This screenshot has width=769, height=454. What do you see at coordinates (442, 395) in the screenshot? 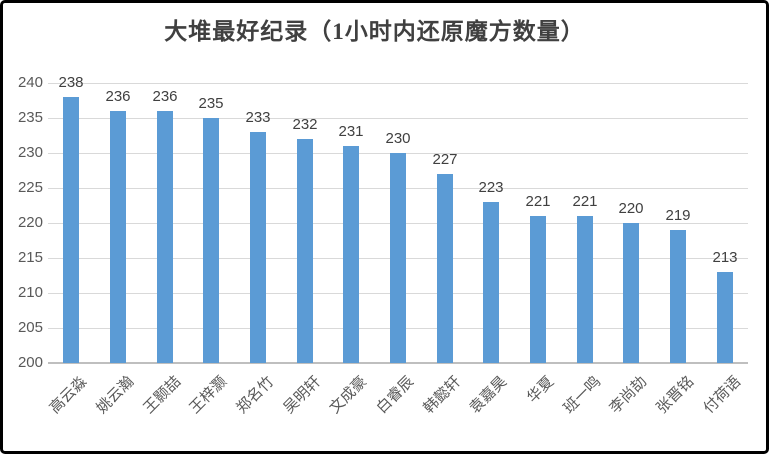
I see `x-axis-category-label: 韩懿轩` at bounding box center [442, 395].